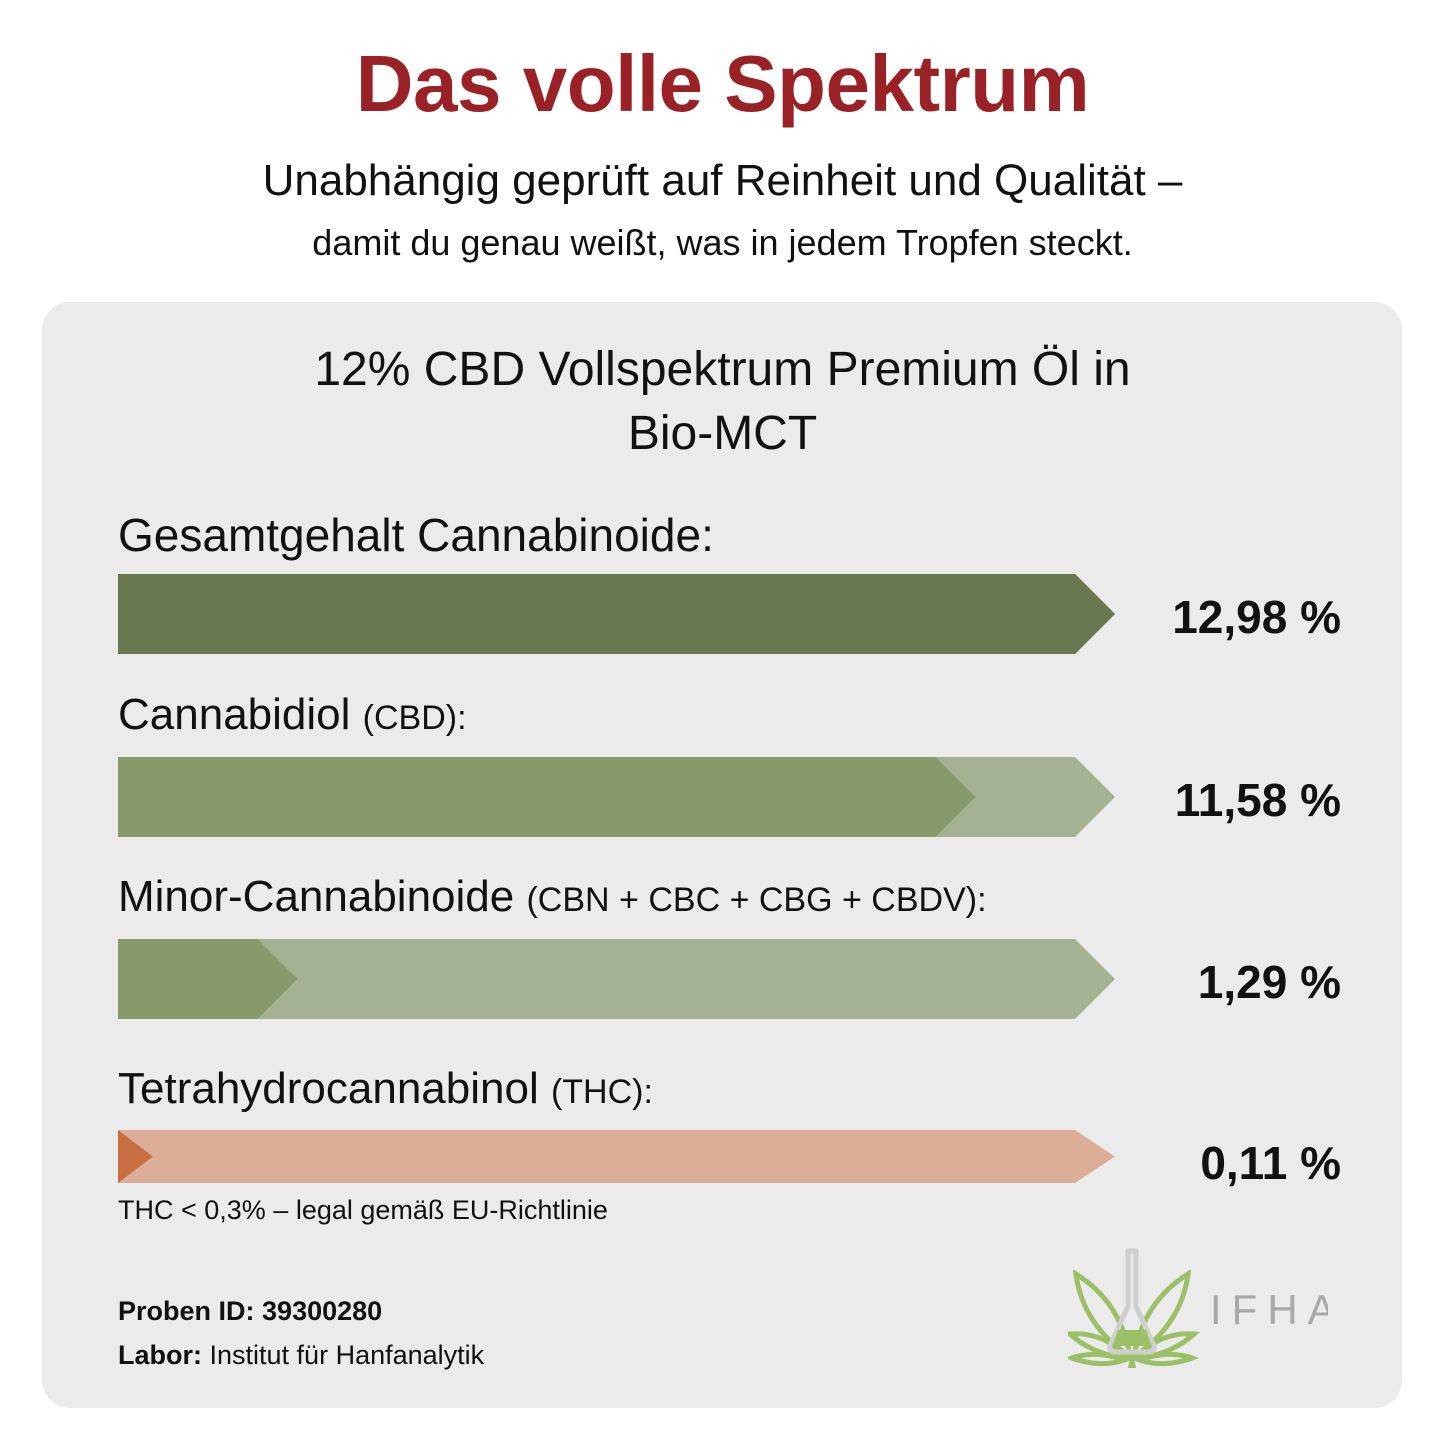 The width and height of the screenshot is (1445, 1445). Describe the element at coordinates (347, 1355) in the screenshot. I see `lab-value: Institut für Hanfanalytik` at that location.